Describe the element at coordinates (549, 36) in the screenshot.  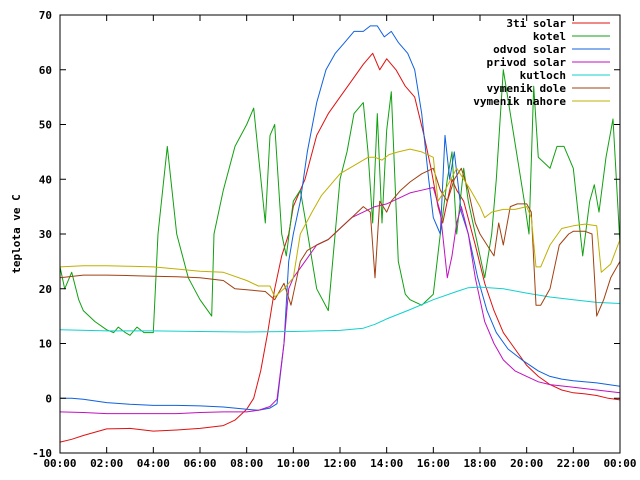
I see `legend-label: kotel` at that location.